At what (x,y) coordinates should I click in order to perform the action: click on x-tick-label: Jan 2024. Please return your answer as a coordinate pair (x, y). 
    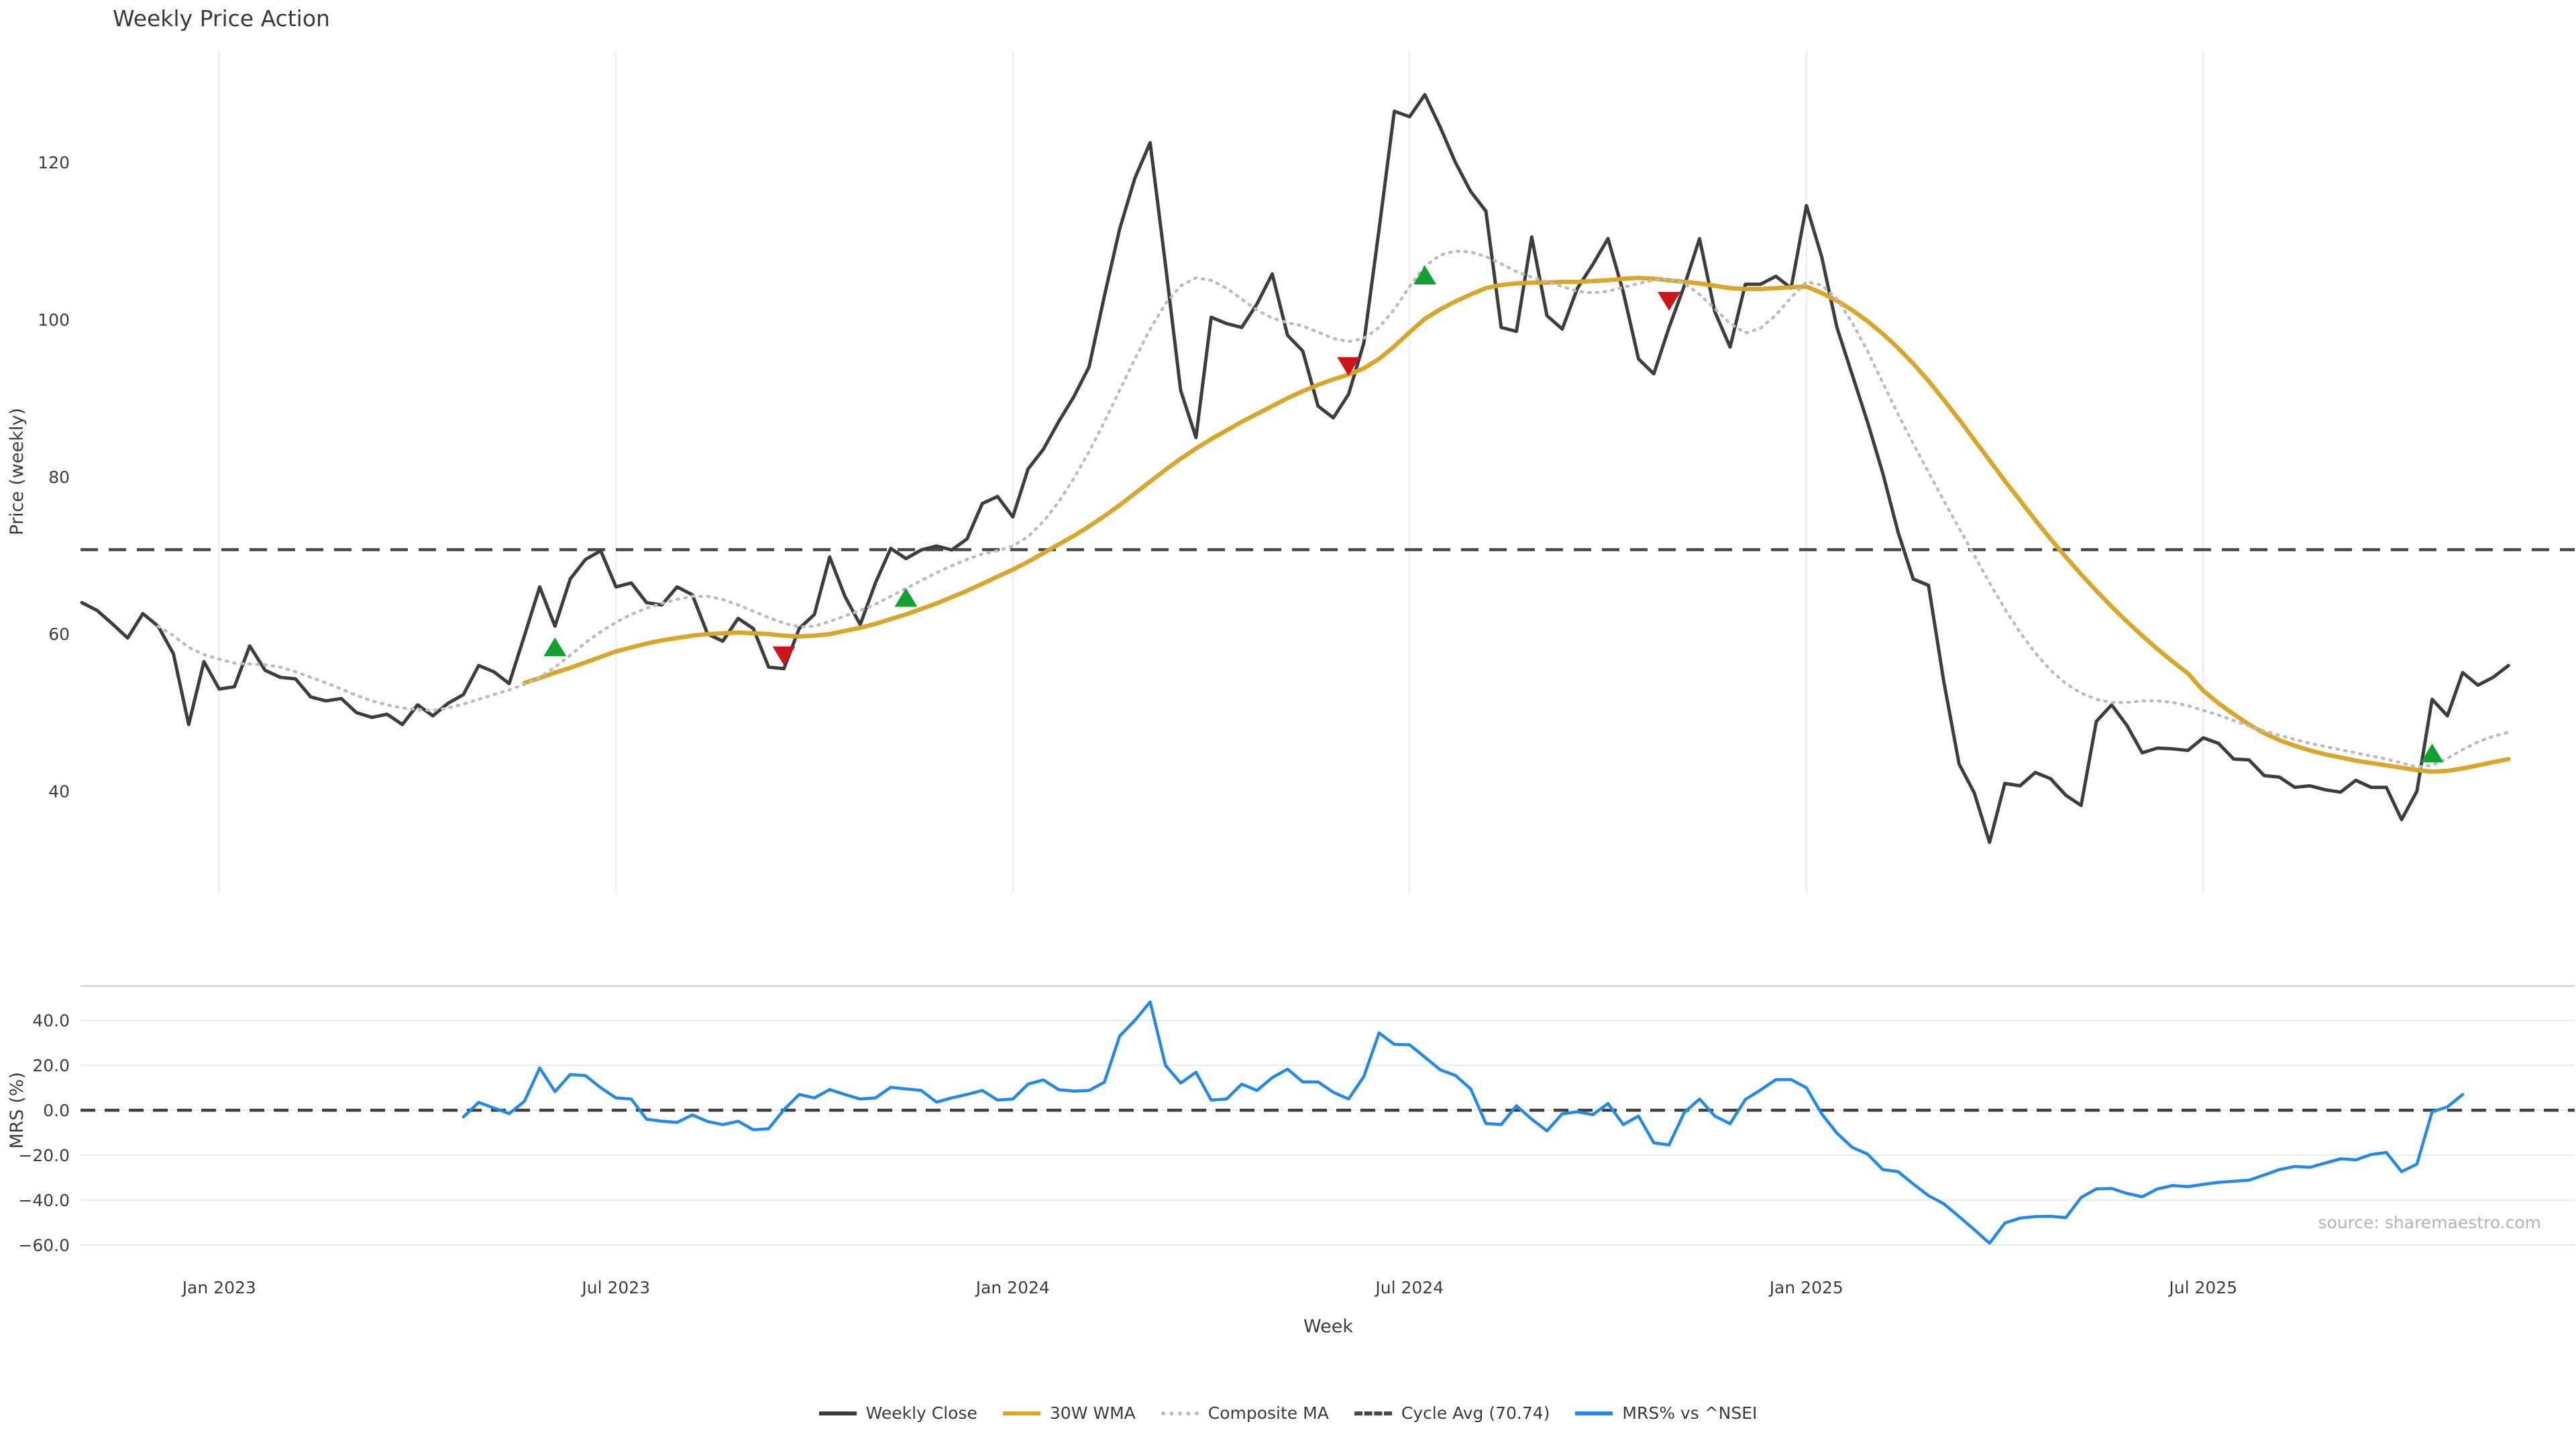
    Looking at the image, I should click on (1012, 1287).